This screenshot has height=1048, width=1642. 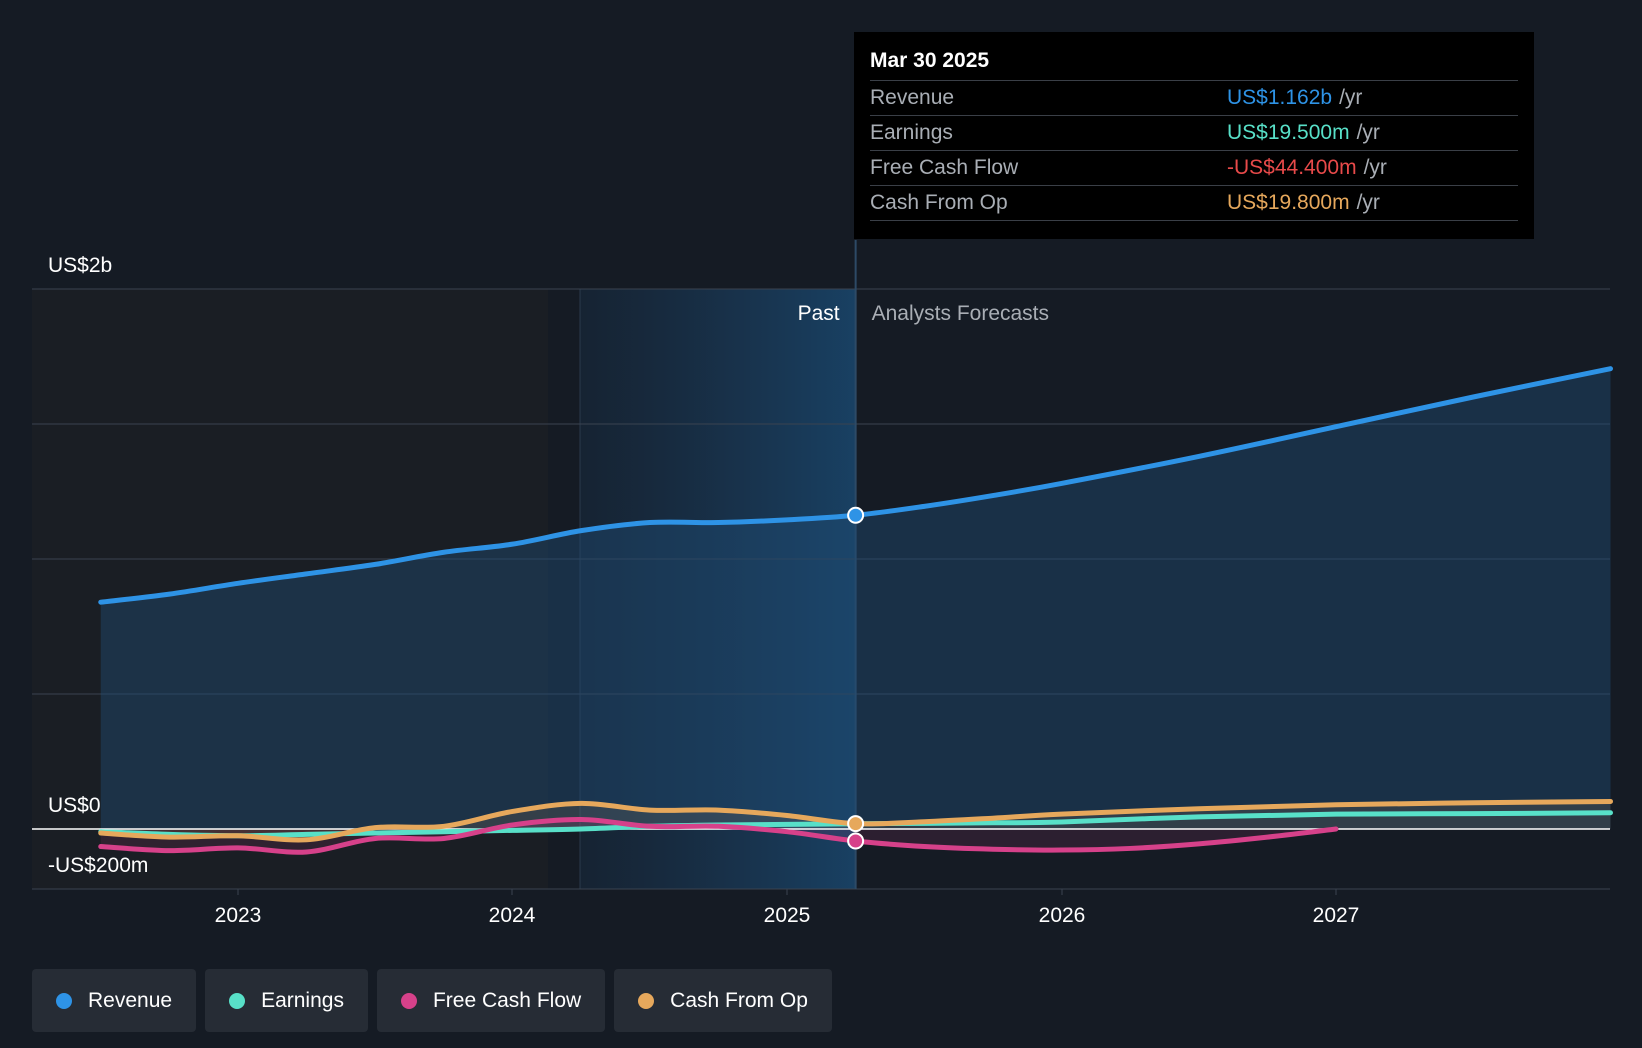 I want to click on tooltip-date: Mar 30 2025, so click(x=1194, y=63).